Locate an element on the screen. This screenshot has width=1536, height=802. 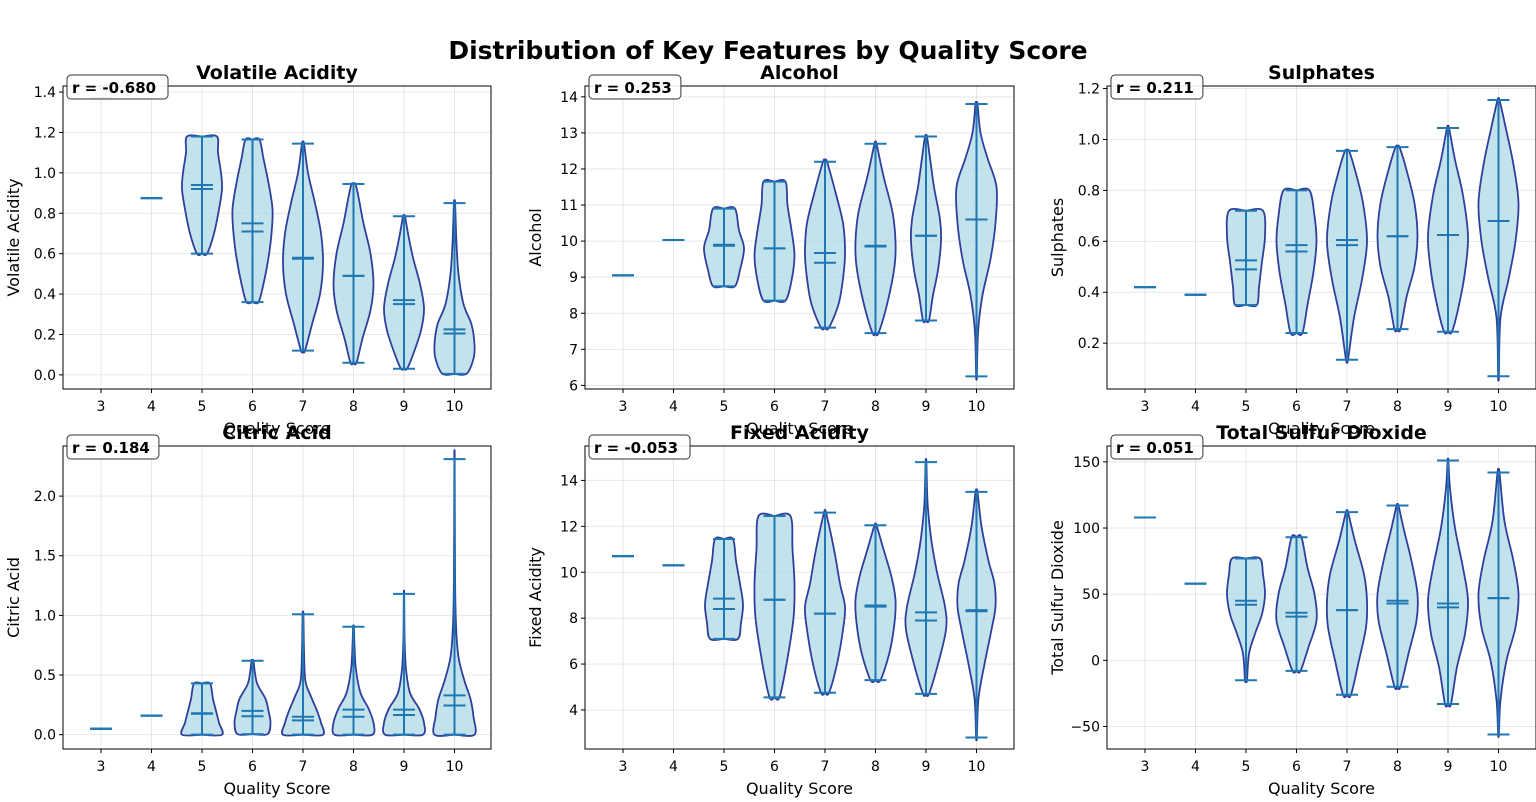
y-tick-label: −50 is located at coordinates (1085, 728).